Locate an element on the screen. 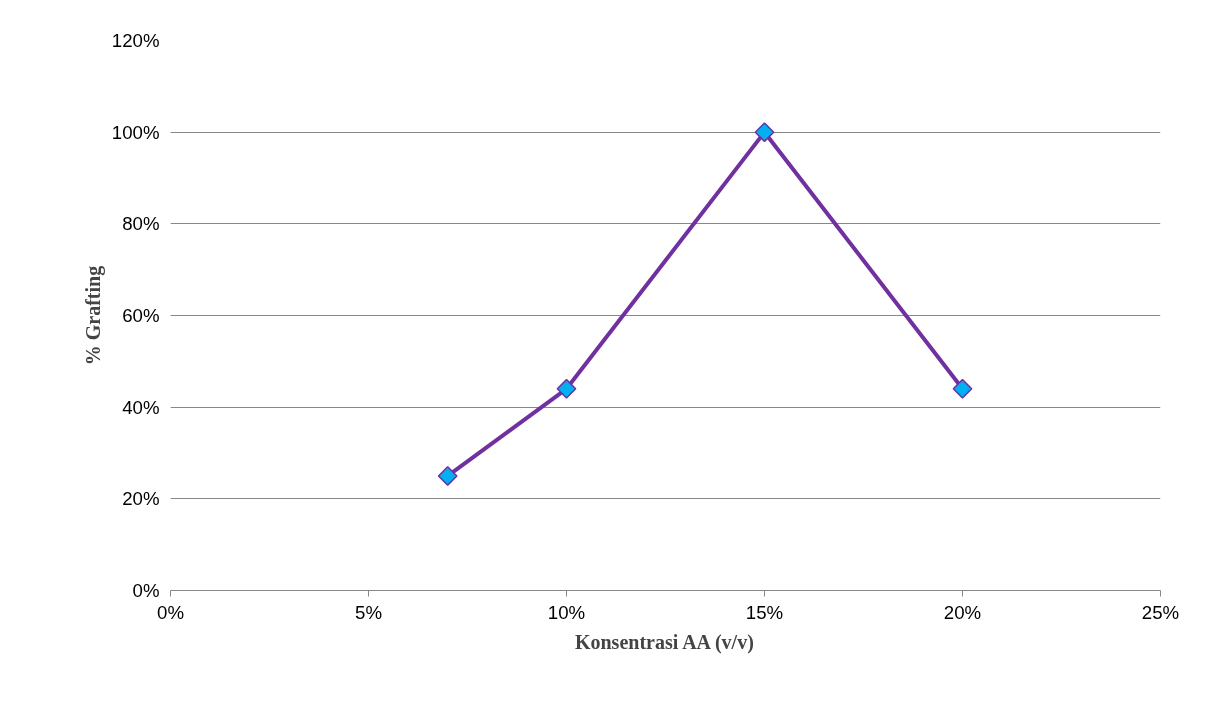 The image size is (1222, 720). y-tick-label: 20% is located at coordinates (141, 499).